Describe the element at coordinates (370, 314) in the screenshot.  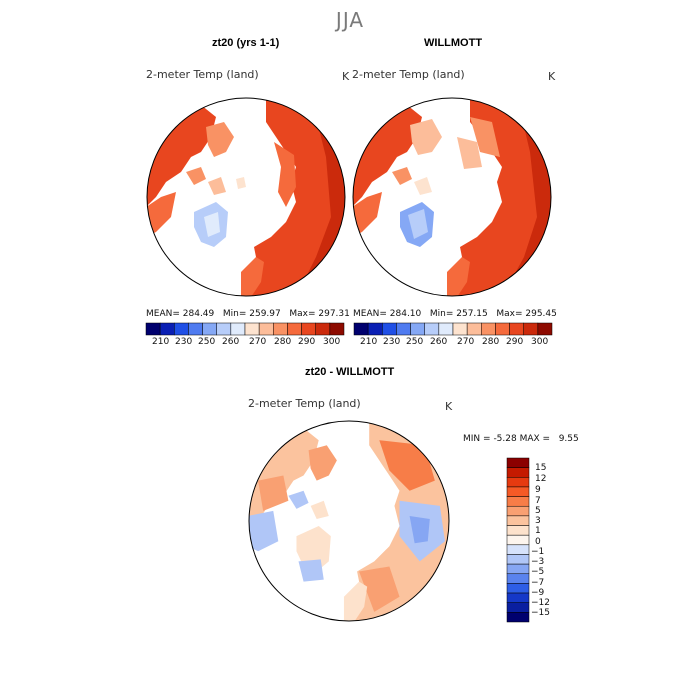
I see `obs-mean-label: MEAN=` at that location.